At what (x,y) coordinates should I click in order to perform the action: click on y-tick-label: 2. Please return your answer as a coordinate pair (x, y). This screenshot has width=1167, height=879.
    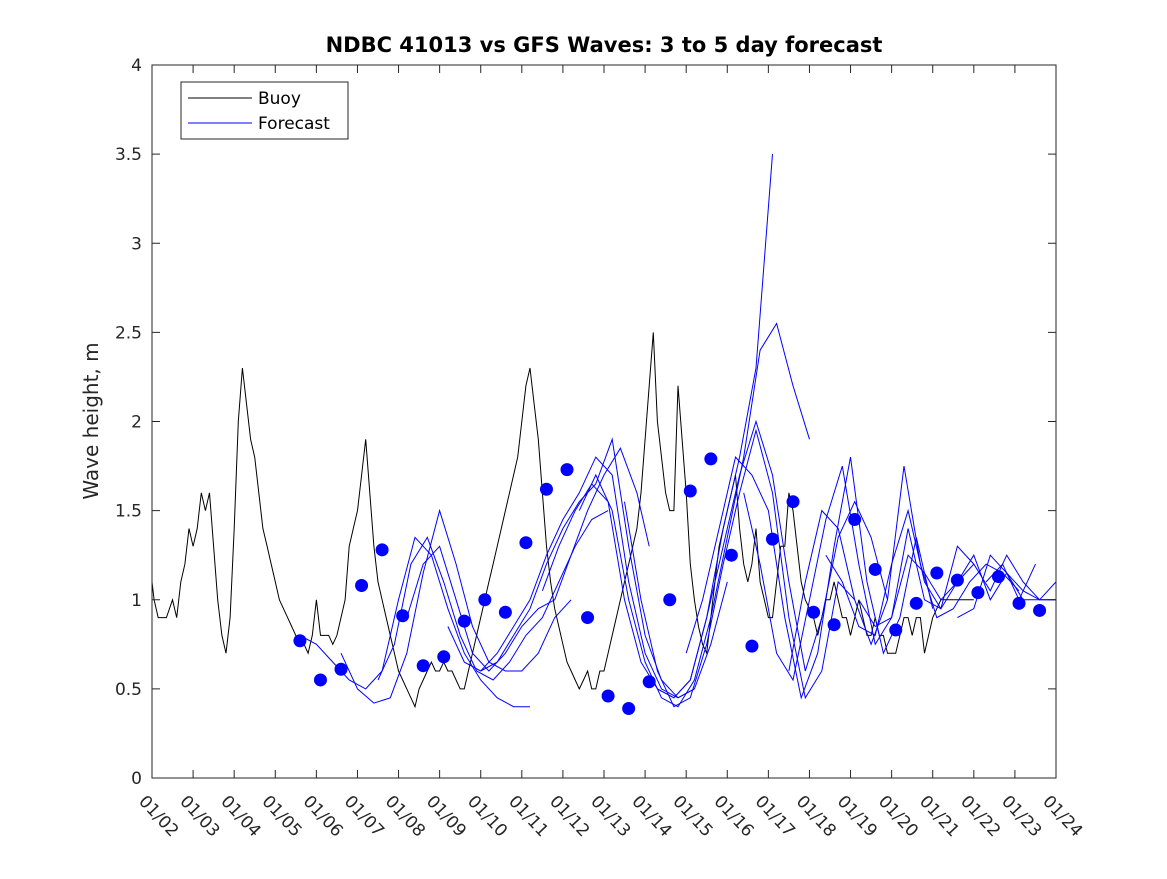
    Looking at the image, I should click on (136, 423).